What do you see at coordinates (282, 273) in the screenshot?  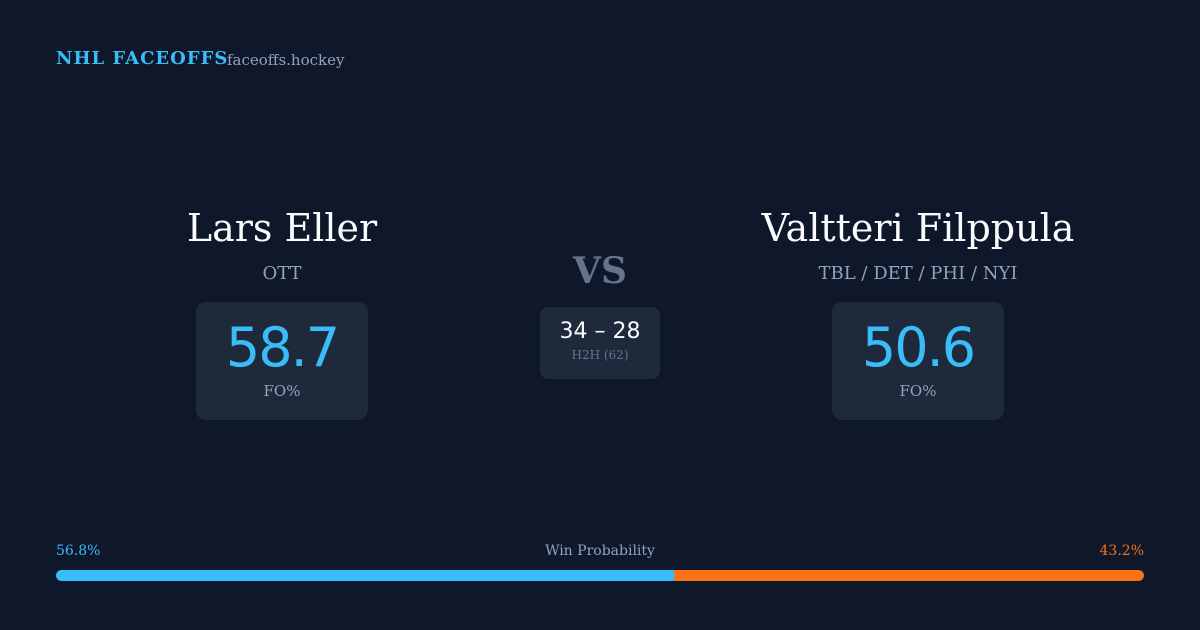 I see `player-team: OTT` at bounding box center [282, 273].